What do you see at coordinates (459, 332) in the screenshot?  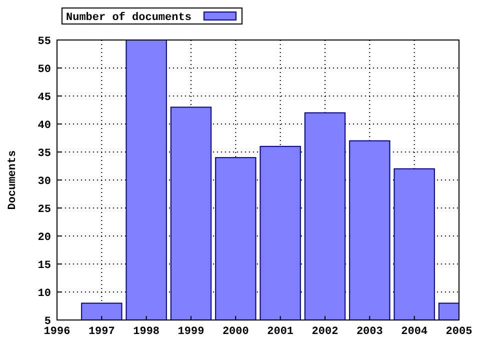 I see `x-tick-label: 2005` at bounding box center [459, 332].